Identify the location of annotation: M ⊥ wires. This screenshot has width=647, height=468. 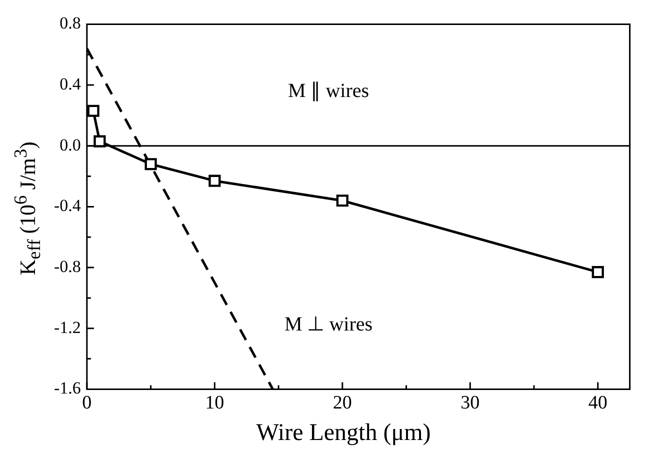
(328, 325).